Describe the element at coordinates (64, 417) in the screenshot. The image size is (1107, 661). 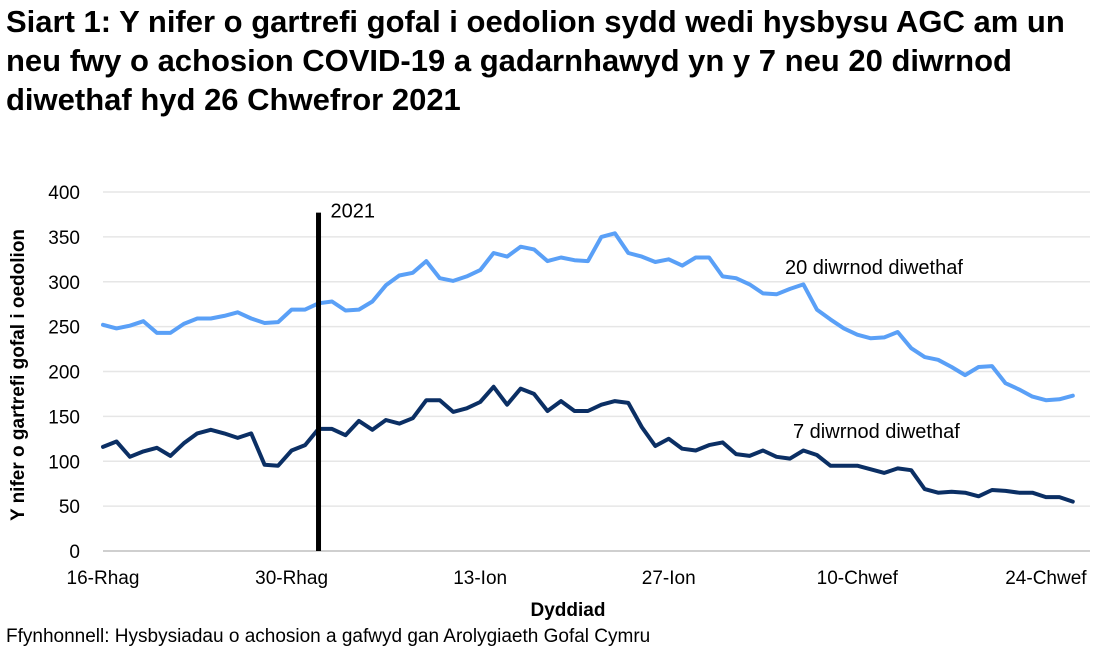
I see `y-tick-label: 150` at that location.